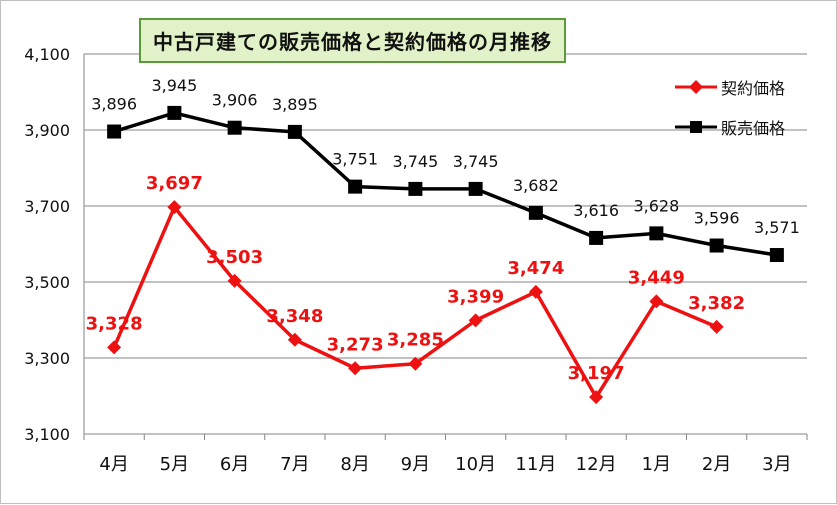 This screenshot has height=505, width=837. I want to click on x-tick-label: 7月, so click(294, 464).